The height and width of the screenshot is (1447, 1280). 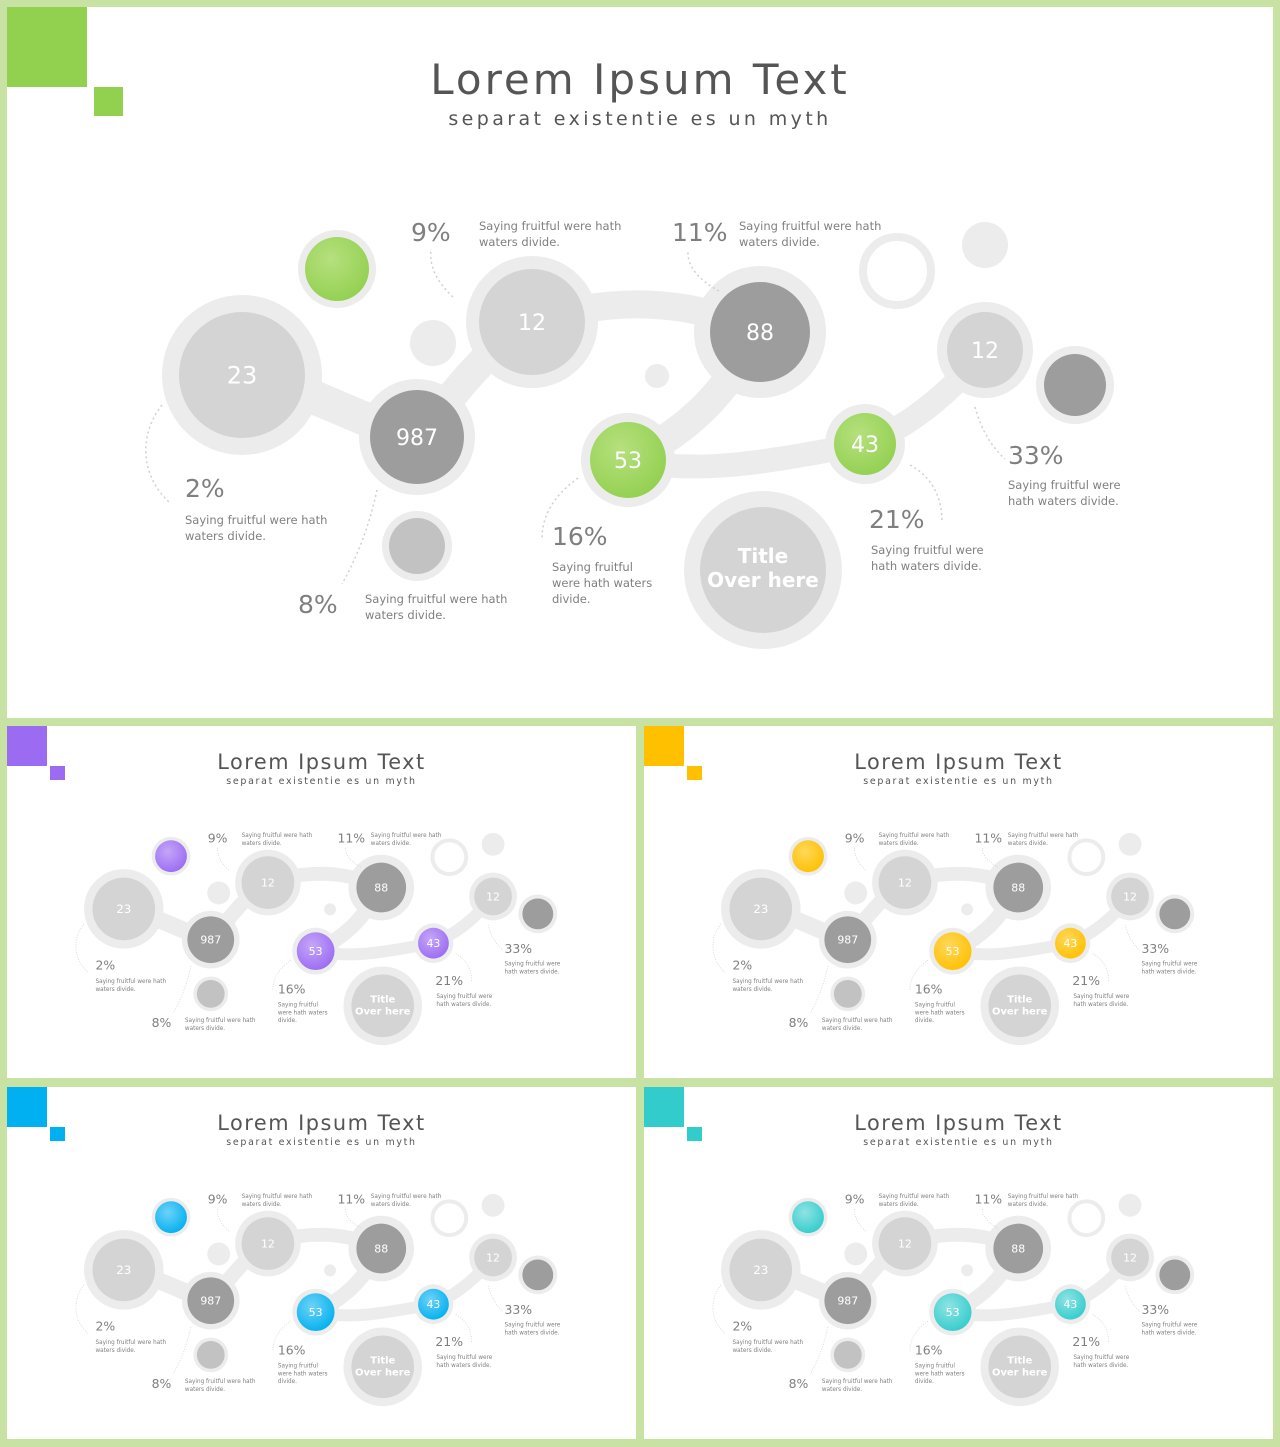 What do you see at coordinates (256, 520) in the screenshot?
I see `callout-2-text-line: Saying fruitful were hath` at bounding box center [256, 520].